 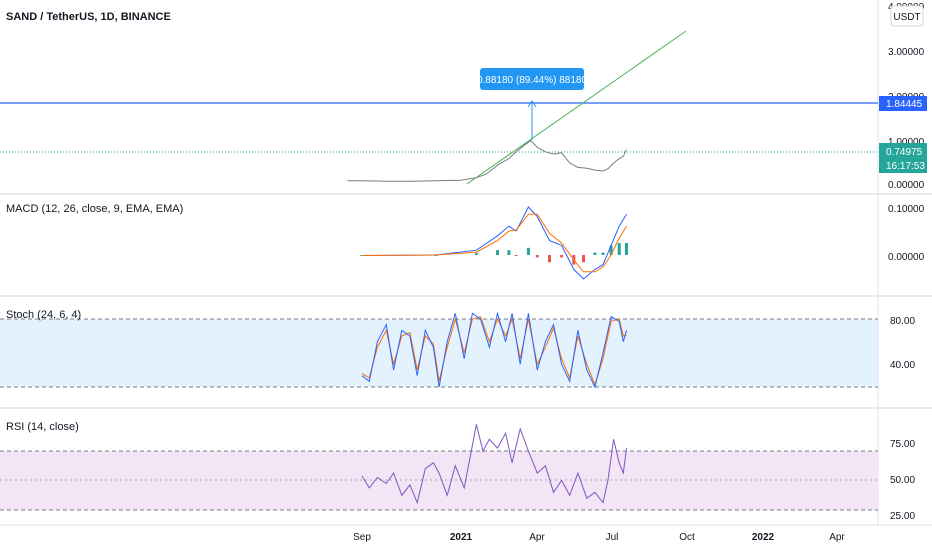 I want to click on measure-arrow-head, so click(x=532, y=104).